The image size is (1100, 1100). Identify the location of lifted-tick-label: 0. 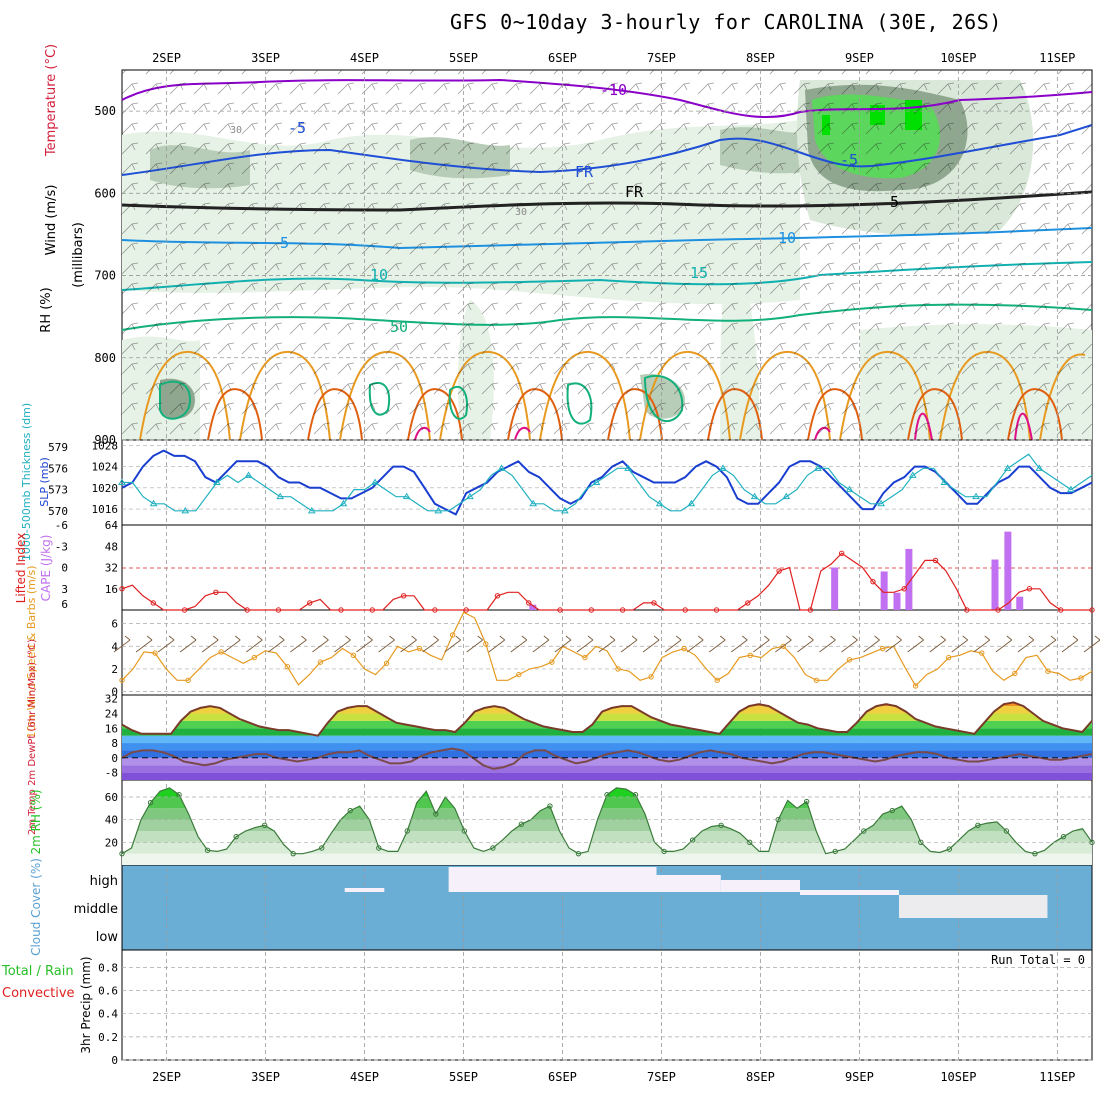
(64, 568).